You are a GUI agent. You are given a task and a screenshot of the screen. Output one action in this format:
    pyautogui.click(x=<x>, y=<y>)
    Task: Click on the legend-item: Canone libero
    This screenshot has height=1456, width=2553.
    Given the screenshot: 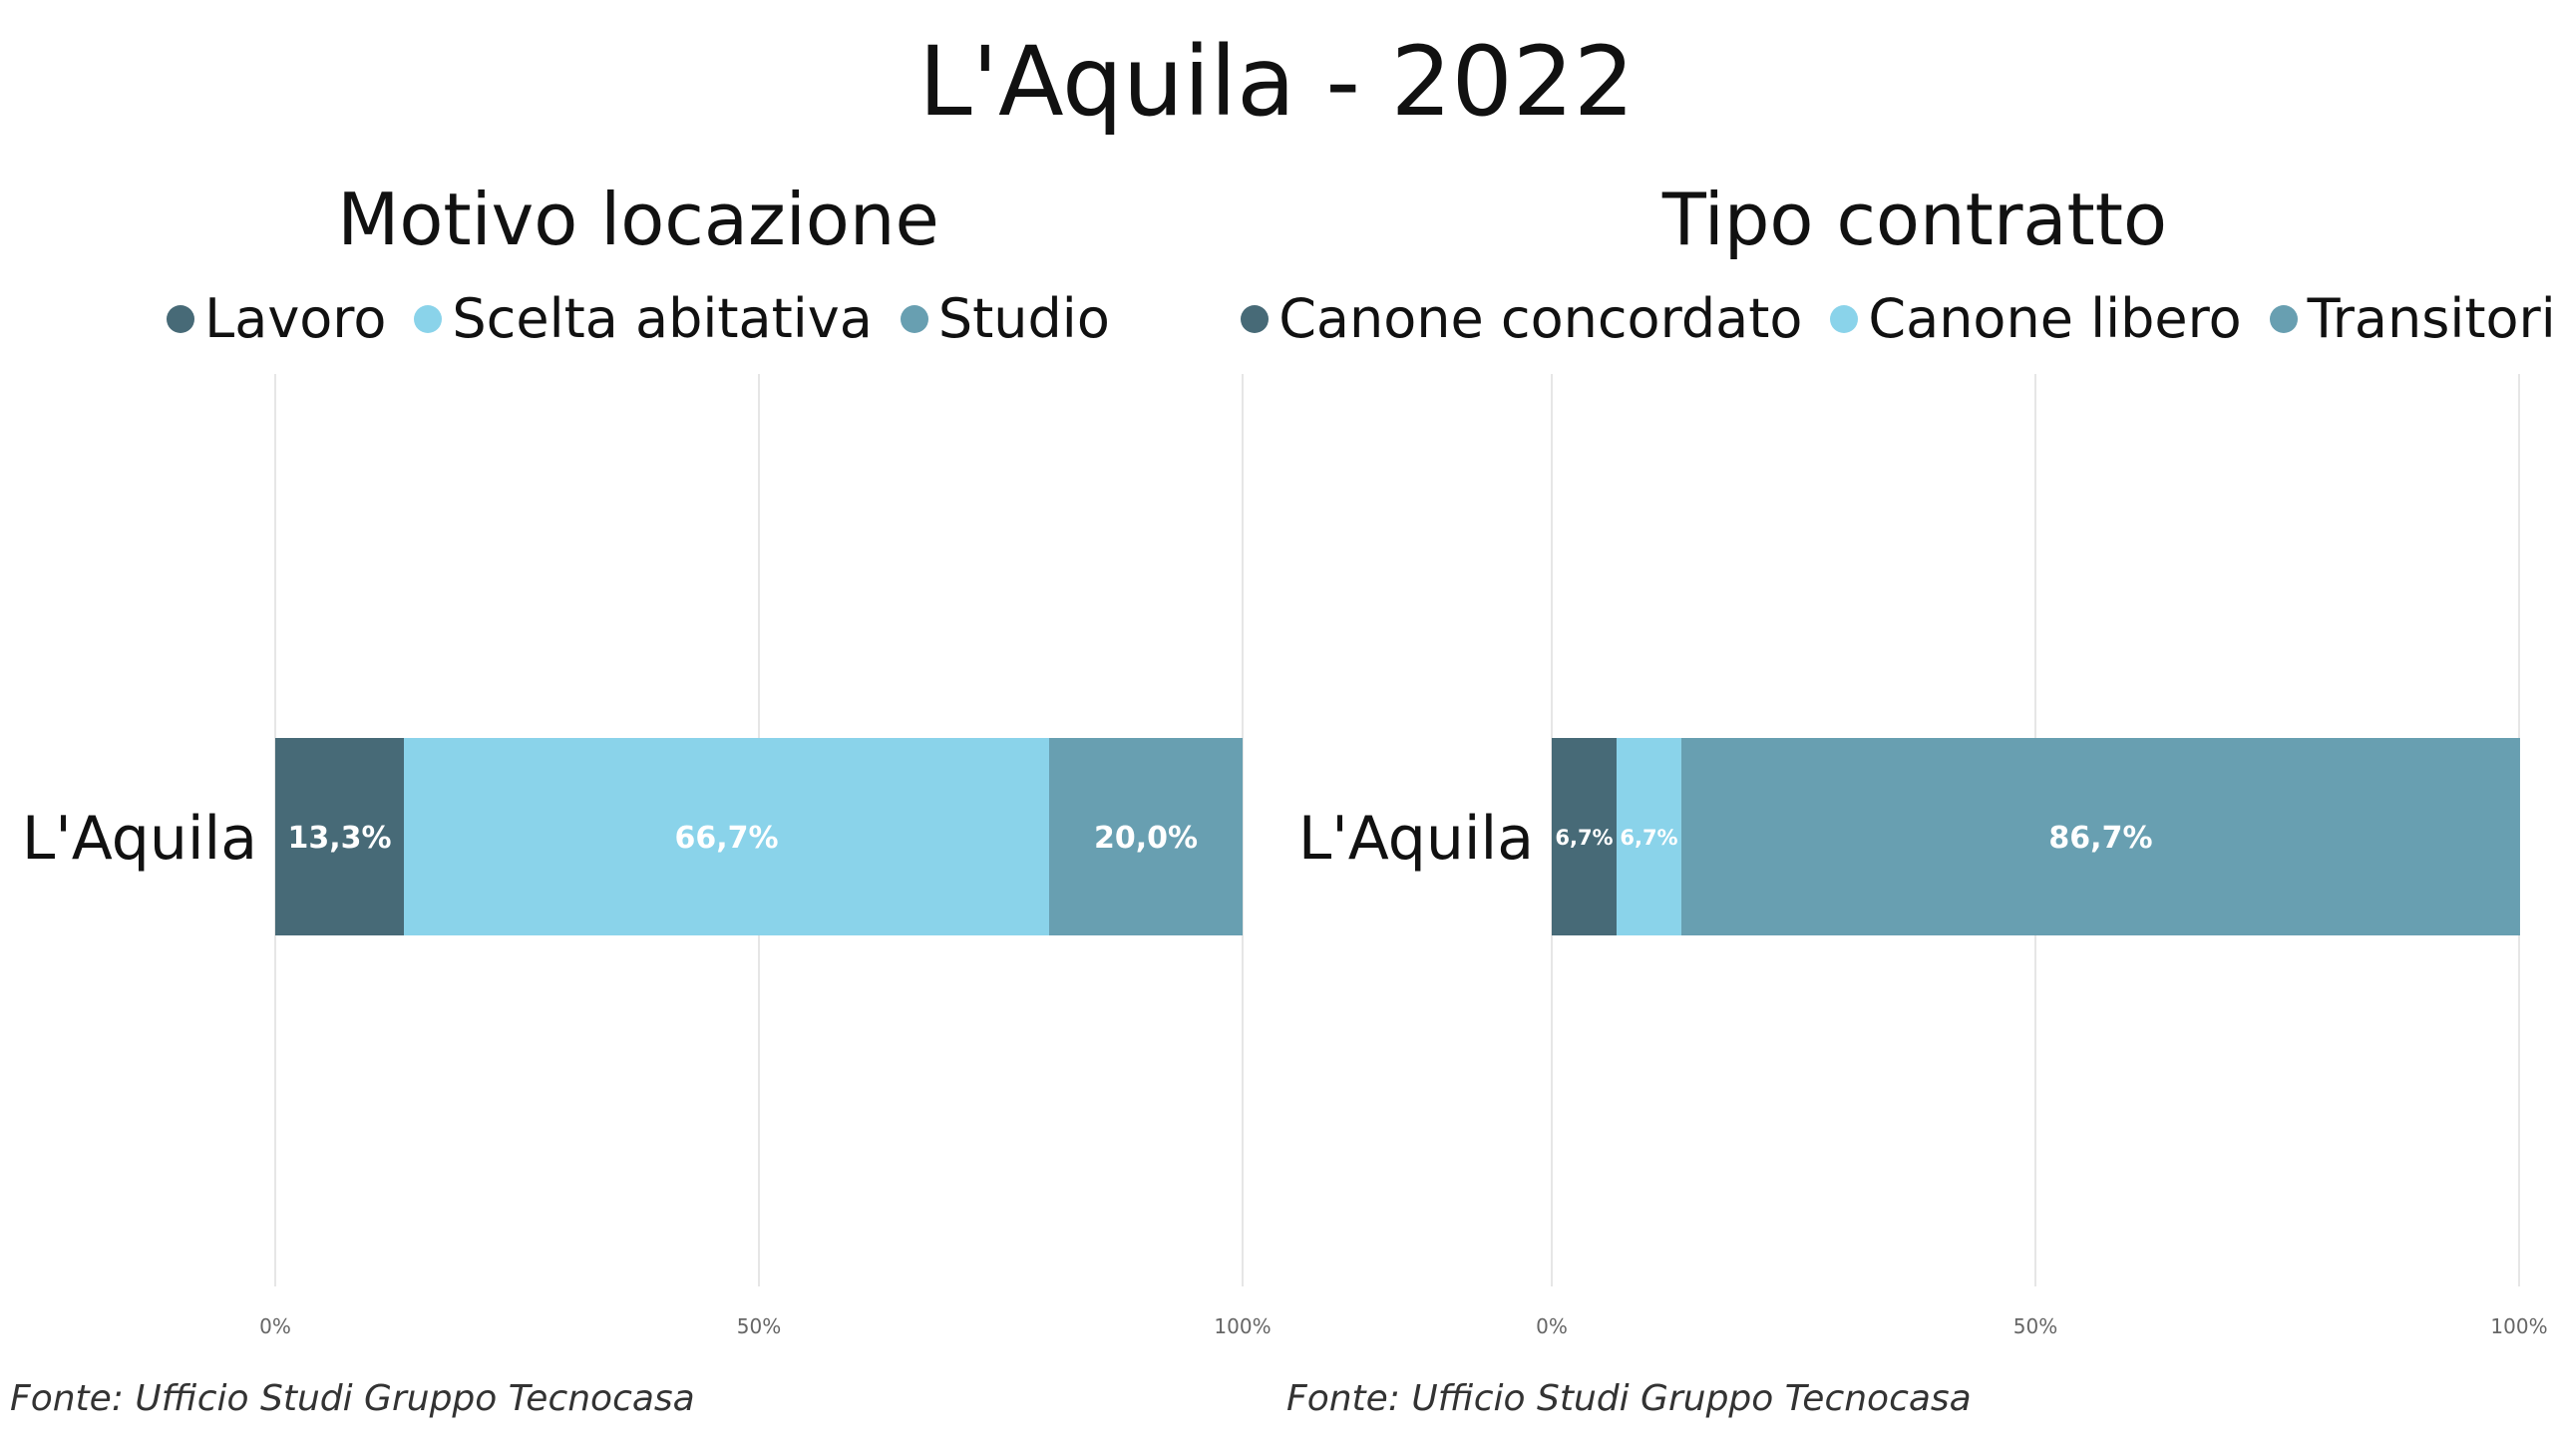 What is the action you would take?
    pyautogui.click(x=2036, y=319)
    